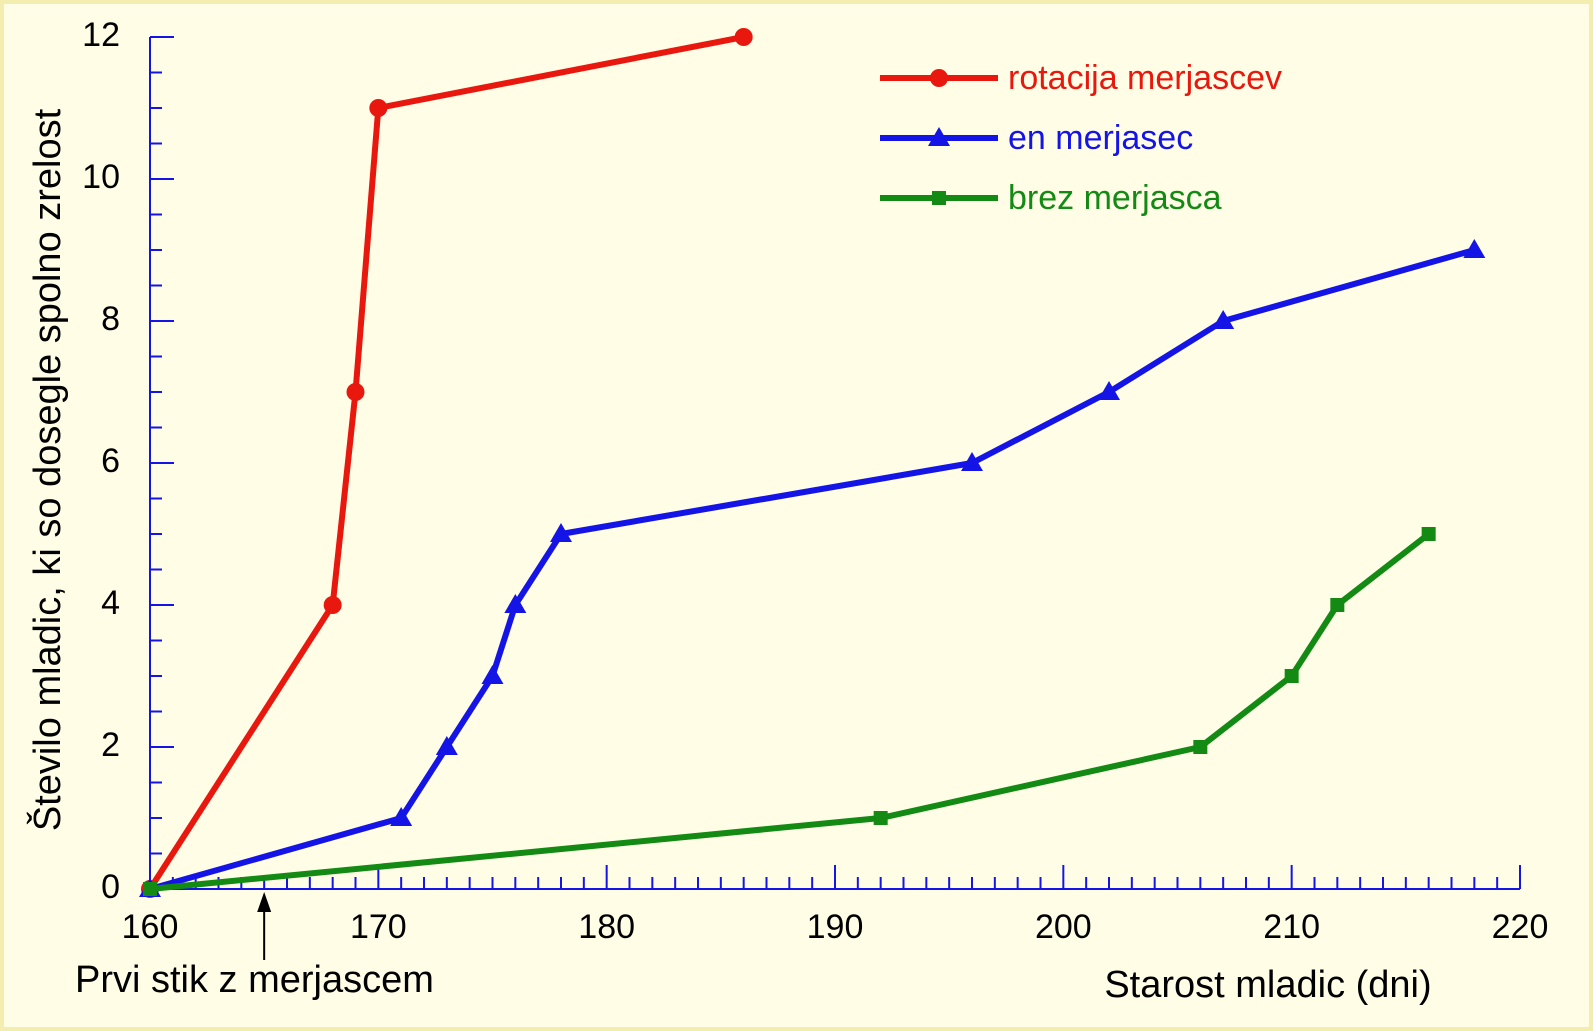 Image resolution: width=1593 pixels, height=1031 pixels. I want to click on x-axis-label: Starost mladic (dni), so click(1267, 985).